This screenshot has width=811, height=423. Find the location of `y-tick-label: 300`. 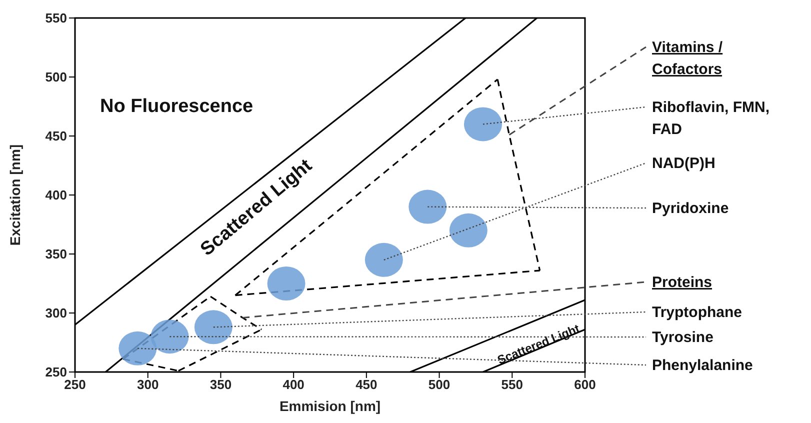

y-tick-label: 300 is located at coordinates (56, 313).